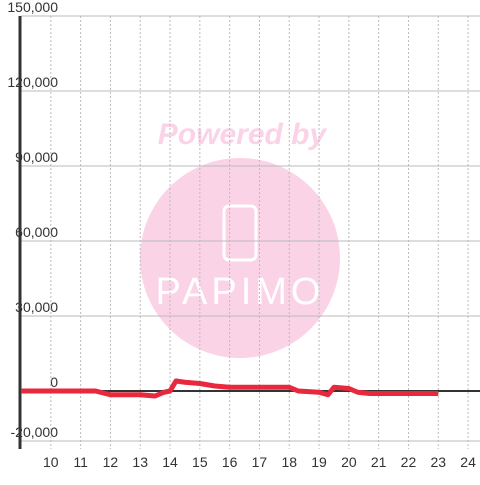  Describe the element at coordinates (36, 232) in the screenshot. I see `y-tick-label: 60,000` at that location.